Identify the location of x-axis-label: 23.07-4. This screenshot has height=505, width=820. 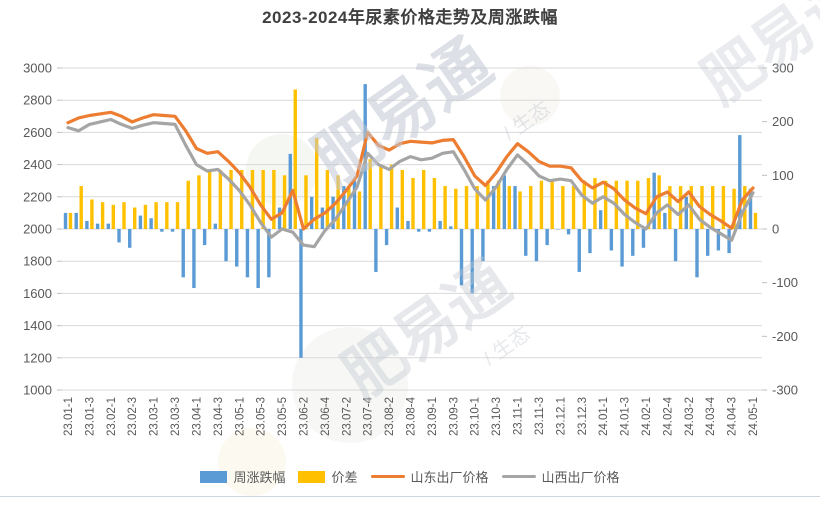
(369, 416).